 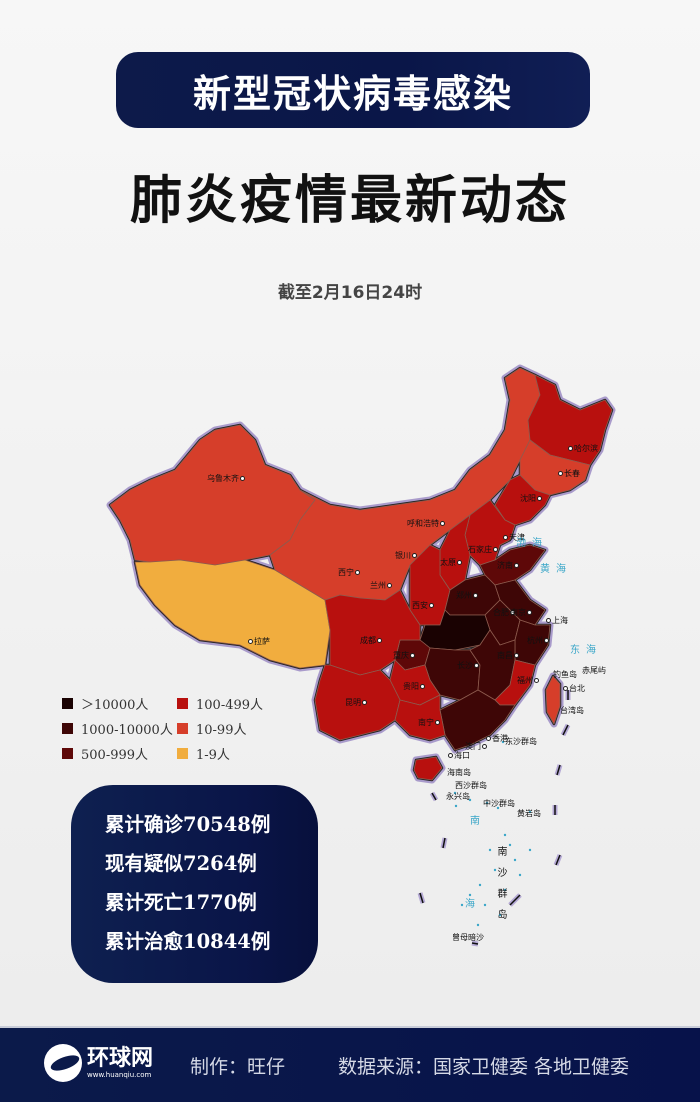 What do you see at coordinates (577, 688) in the screenshot?
I see `city-name: 台北` at bounding box center [577, 688].